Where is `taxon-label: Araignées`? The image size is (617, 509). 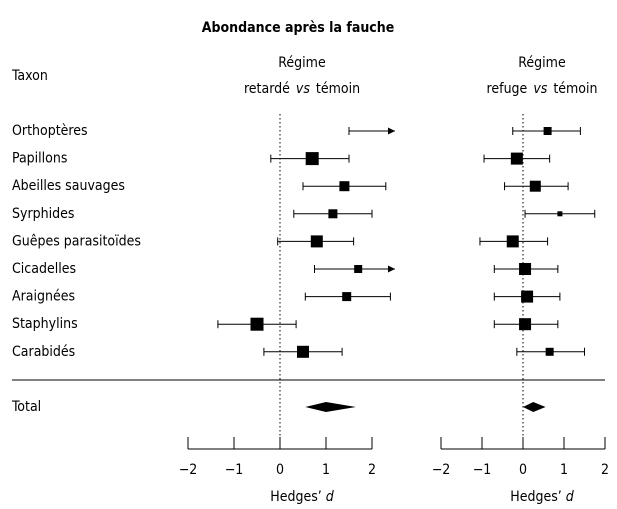 taxon-label: Araignées is located at coordinates (43, 297).